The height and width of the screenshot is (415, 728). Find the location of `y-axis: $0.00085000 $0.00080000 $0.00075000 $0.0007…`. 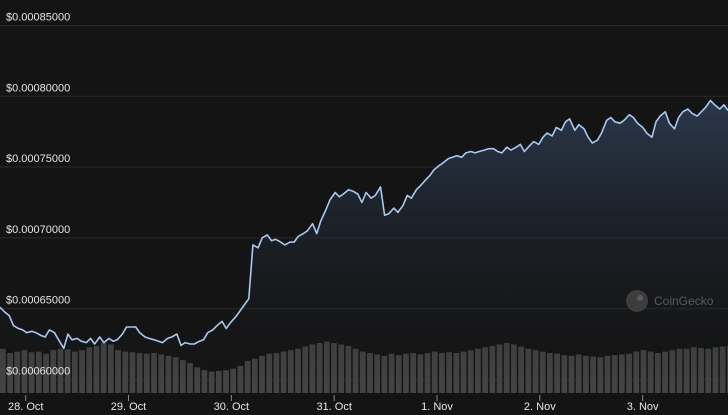

y-axis: $0.00085000 $0.00080000 $0.00075000 $0.0007… is located at coordinates (38, 194).